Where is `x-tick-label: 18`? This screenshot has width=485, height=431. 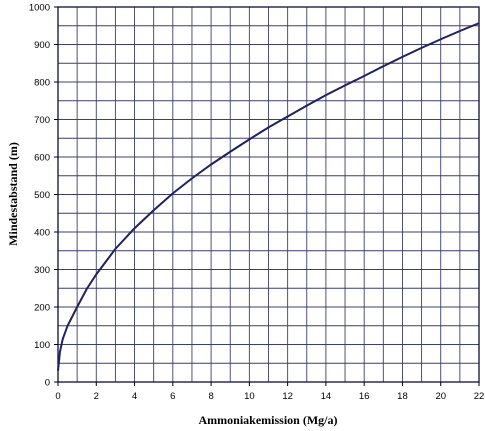
x-tick-label: 18 is located at coordinates (402, 396).